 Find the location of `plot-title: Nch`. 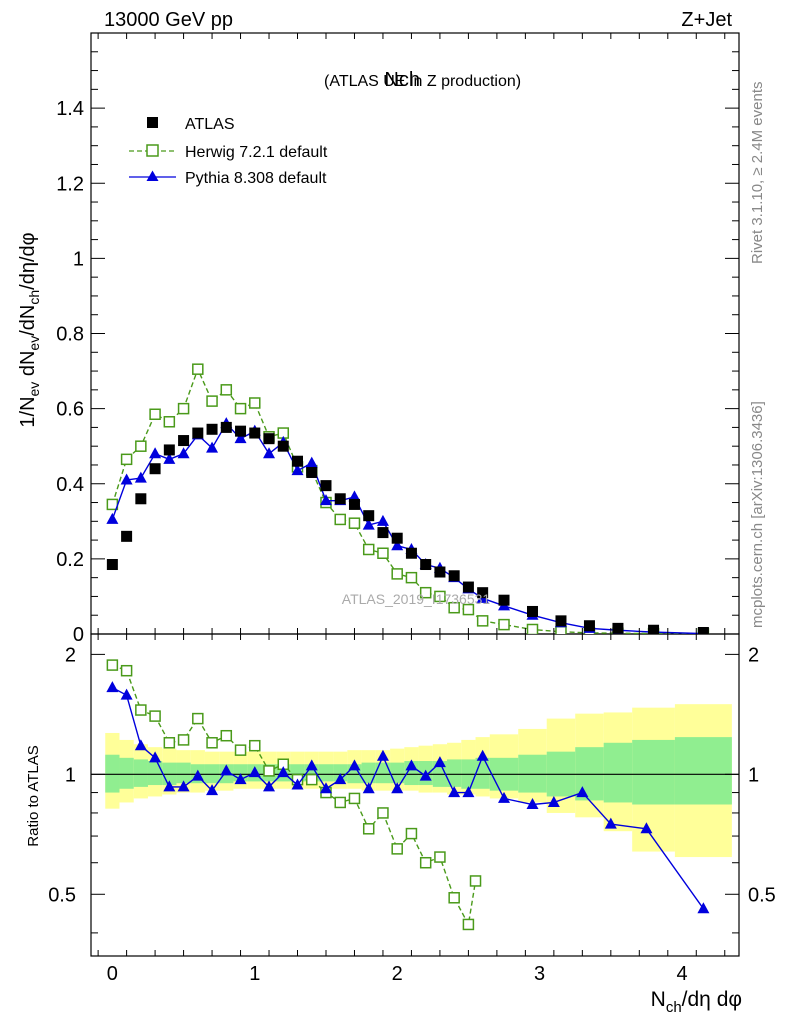

plot-title: Nch is located at coordinates (402, 80).